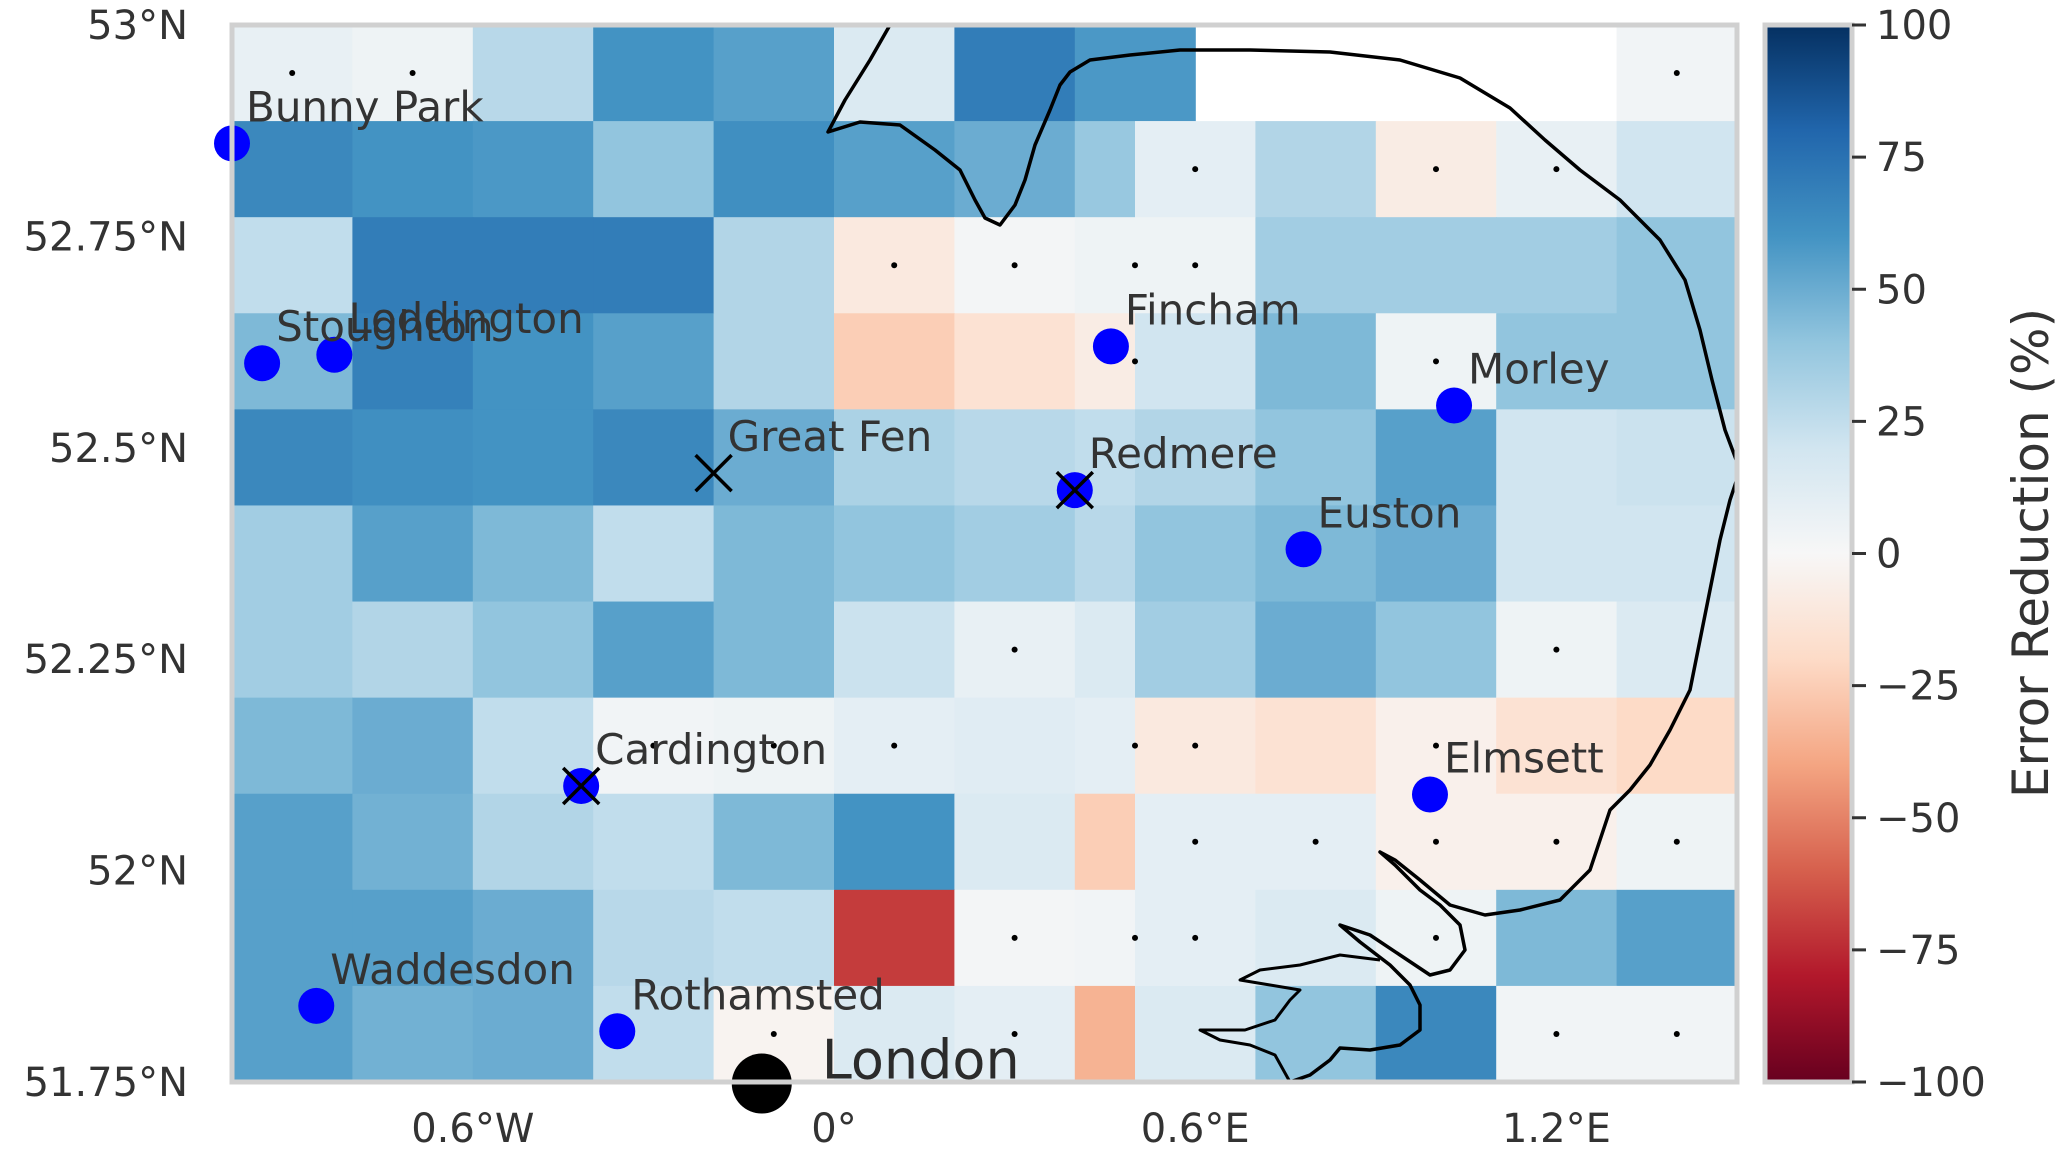  Describe the element at coordinates (1556, 1129) in the screenshot. I see `lon-tick-label: 1.2°E` at that location.